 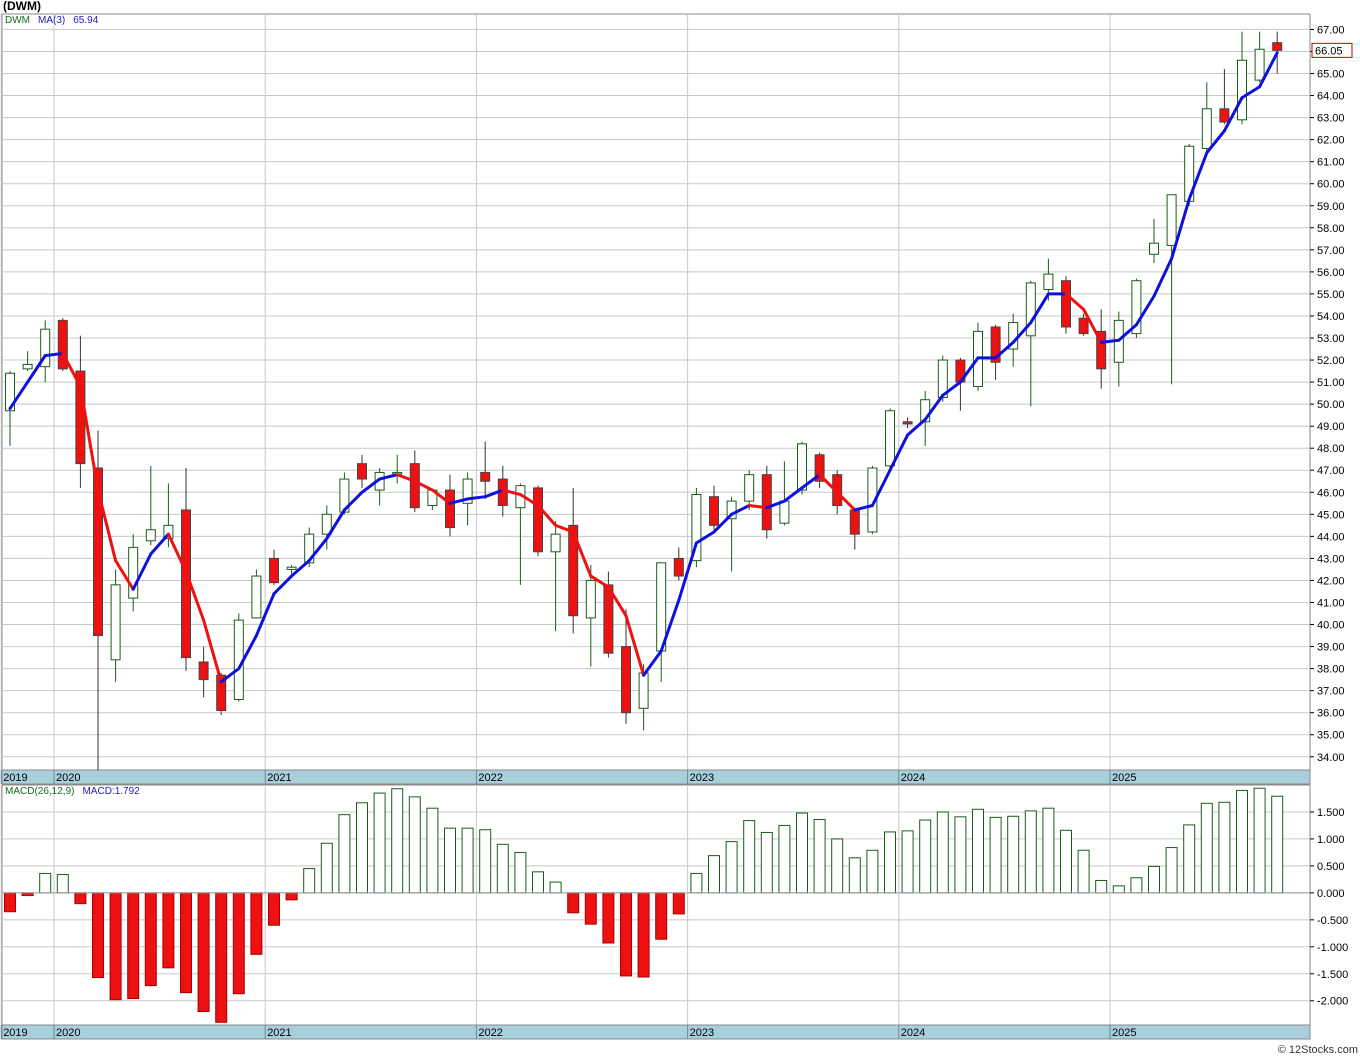 What do you see at coordinates (1331, 449) in the screenshot?
I see `price-ytick-label: 48.00` at bounding box center [1331, 449].